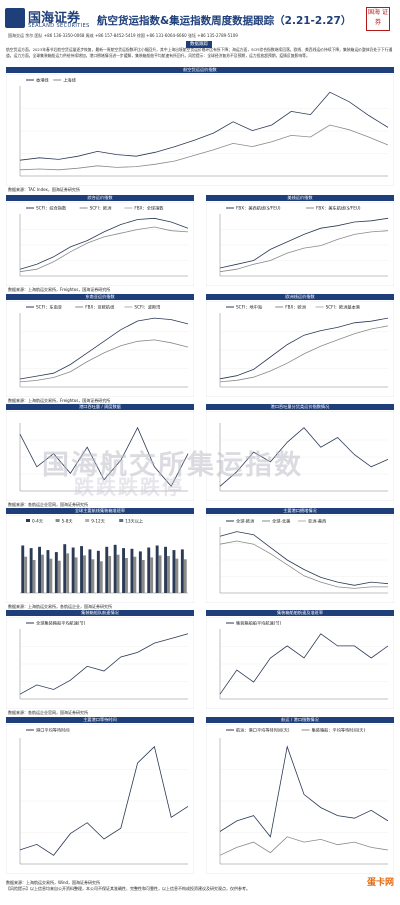  I want to click on legend-label: FBX：全球指数, so click(149, 208).